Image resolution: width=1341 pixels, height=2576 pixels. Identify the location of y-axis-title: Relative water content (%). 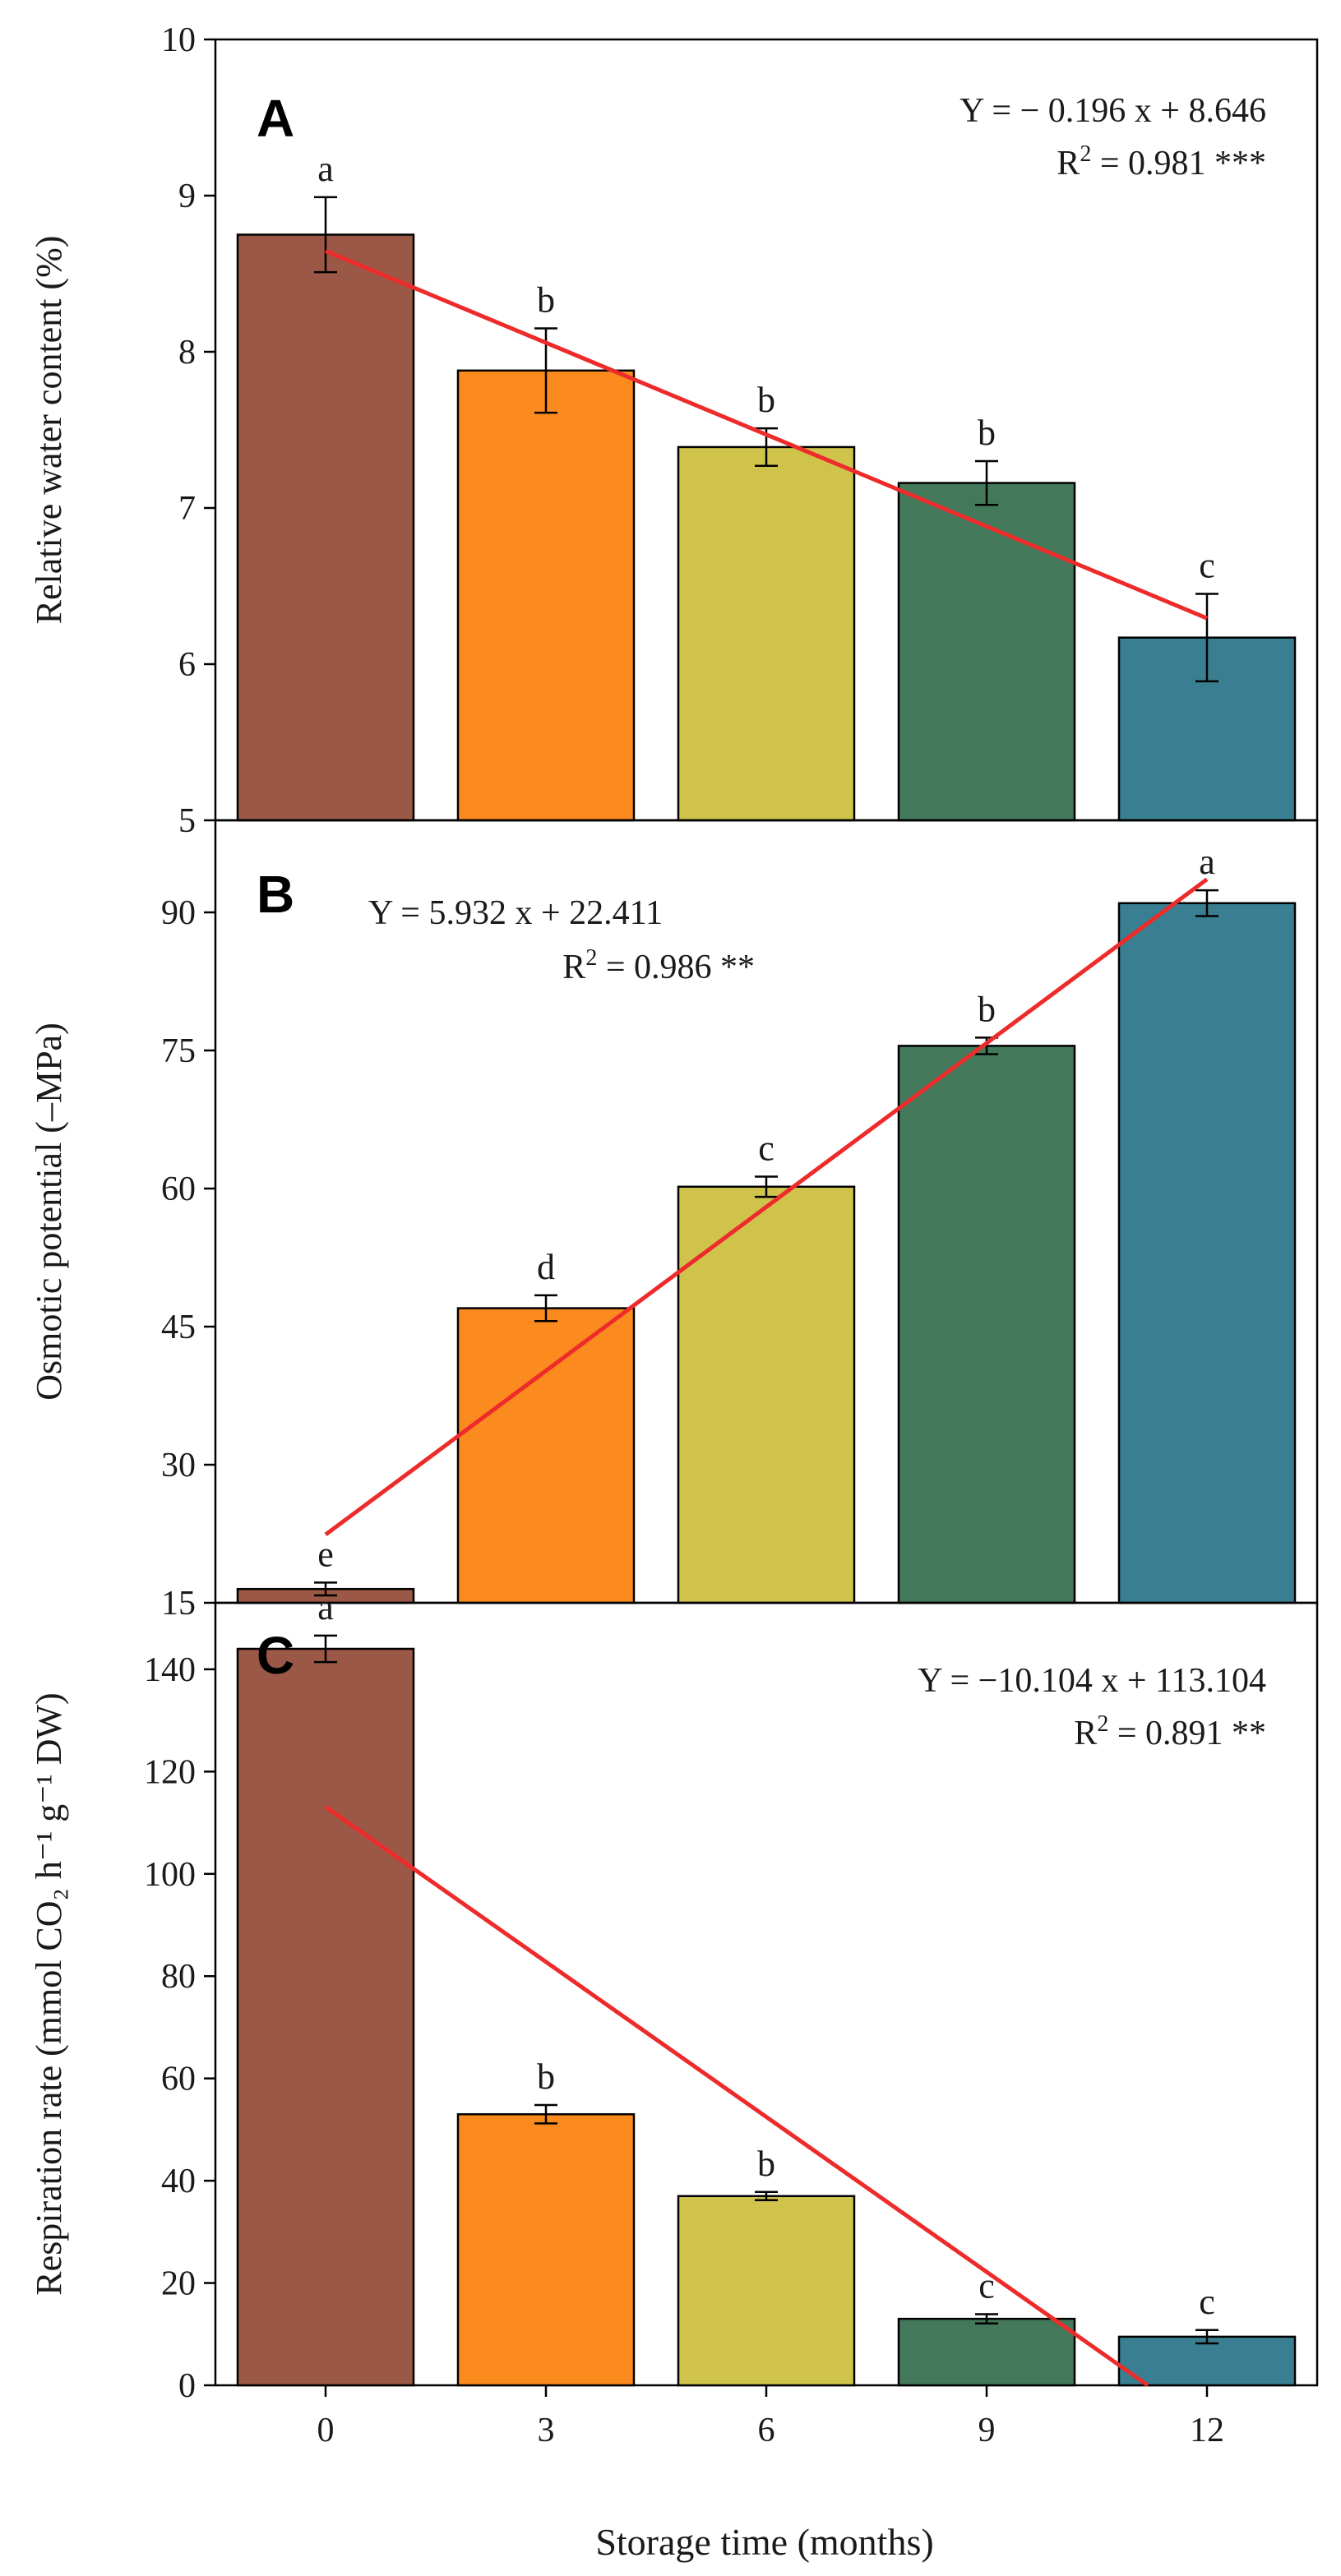
(49, 430).